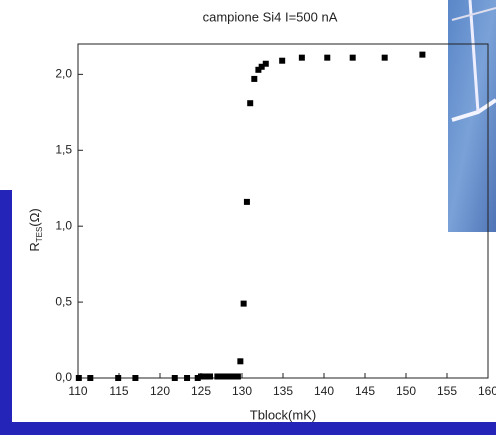  Describe the element at coordinates (406, 391) in the screenshot. I see `x-tick-label: 150` at that location.